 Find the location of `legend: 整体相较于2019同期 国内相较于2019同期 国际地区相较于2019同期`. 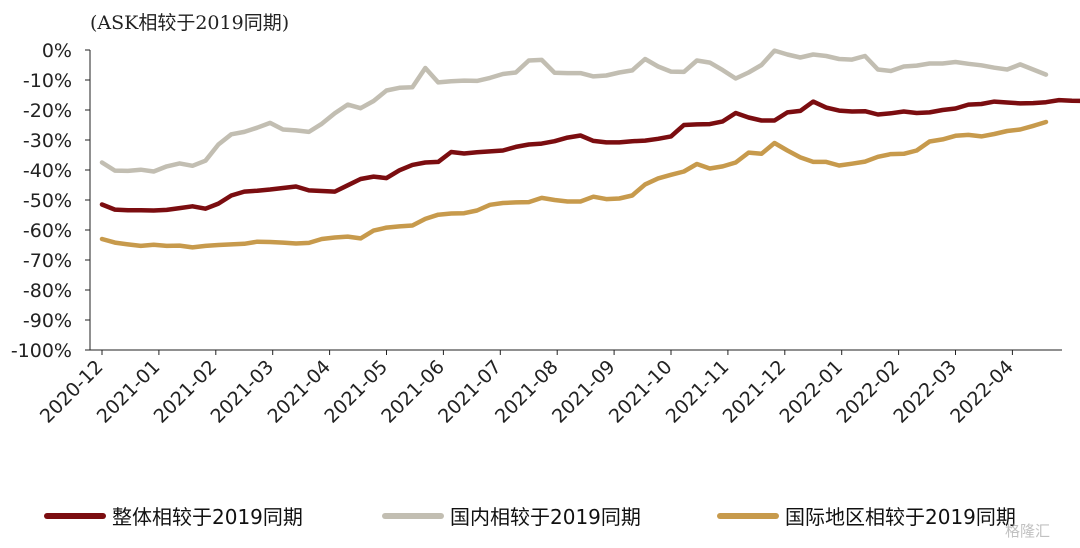

legend: 整体相较于2019同期 国内相较于2019同期 国际地区相较于2019同期 is located at coordinates (530, 517).